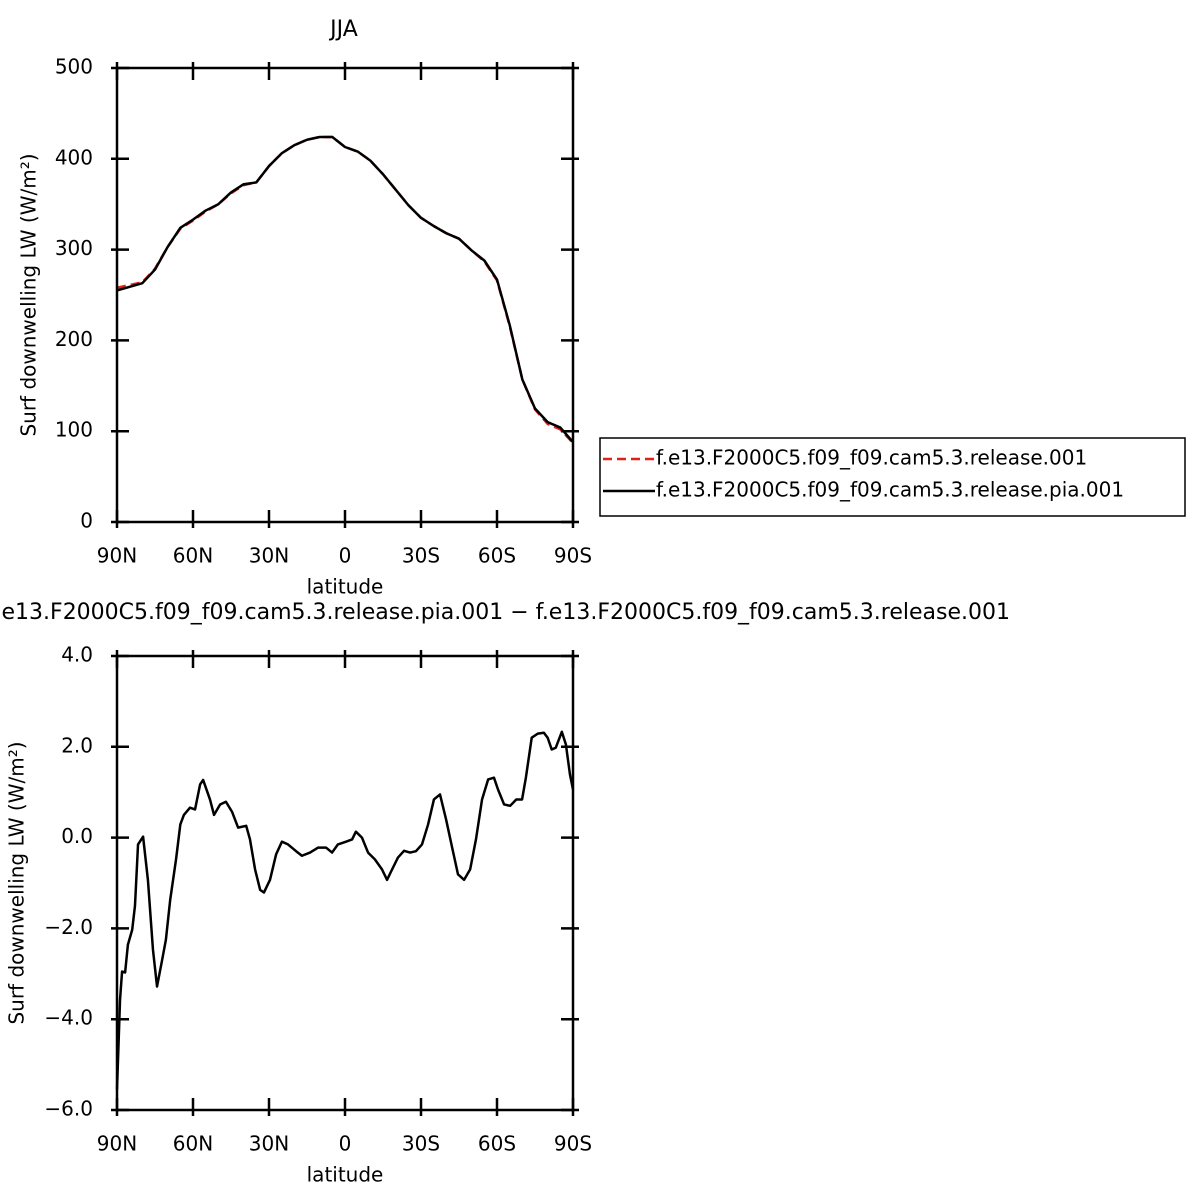 Image resolution: width=1202 pixels, height=1202 pixels. I want to click on y-tick-label: 4.0, so click(77, 655).